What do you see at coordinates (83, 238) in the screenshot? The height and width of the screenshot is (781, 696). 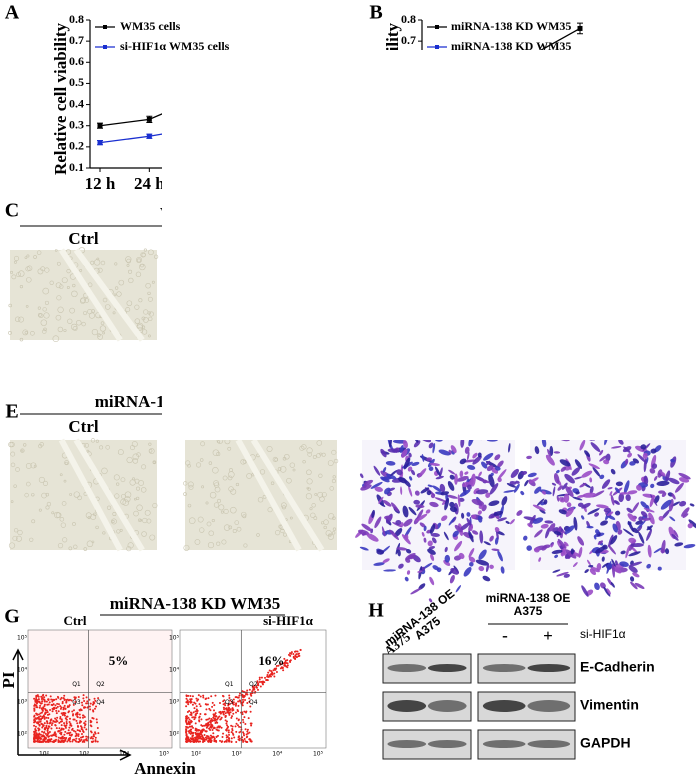 I see `condition-label: Ctrl` at bounding box center [83, 238].